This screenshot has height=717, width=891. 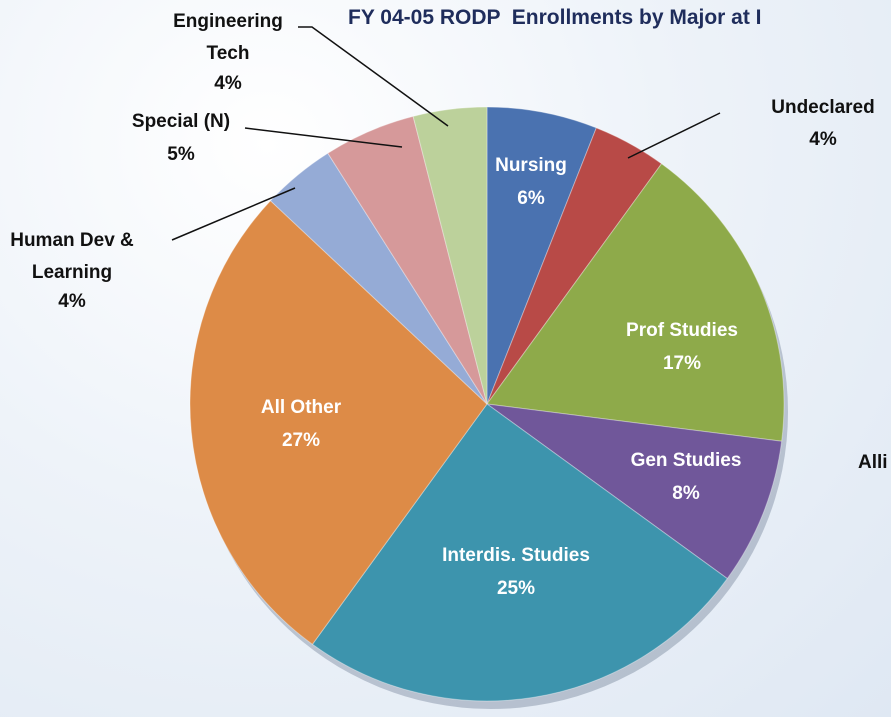 I want to click on slice-value-label: 6%, so click(x=531, y=198).